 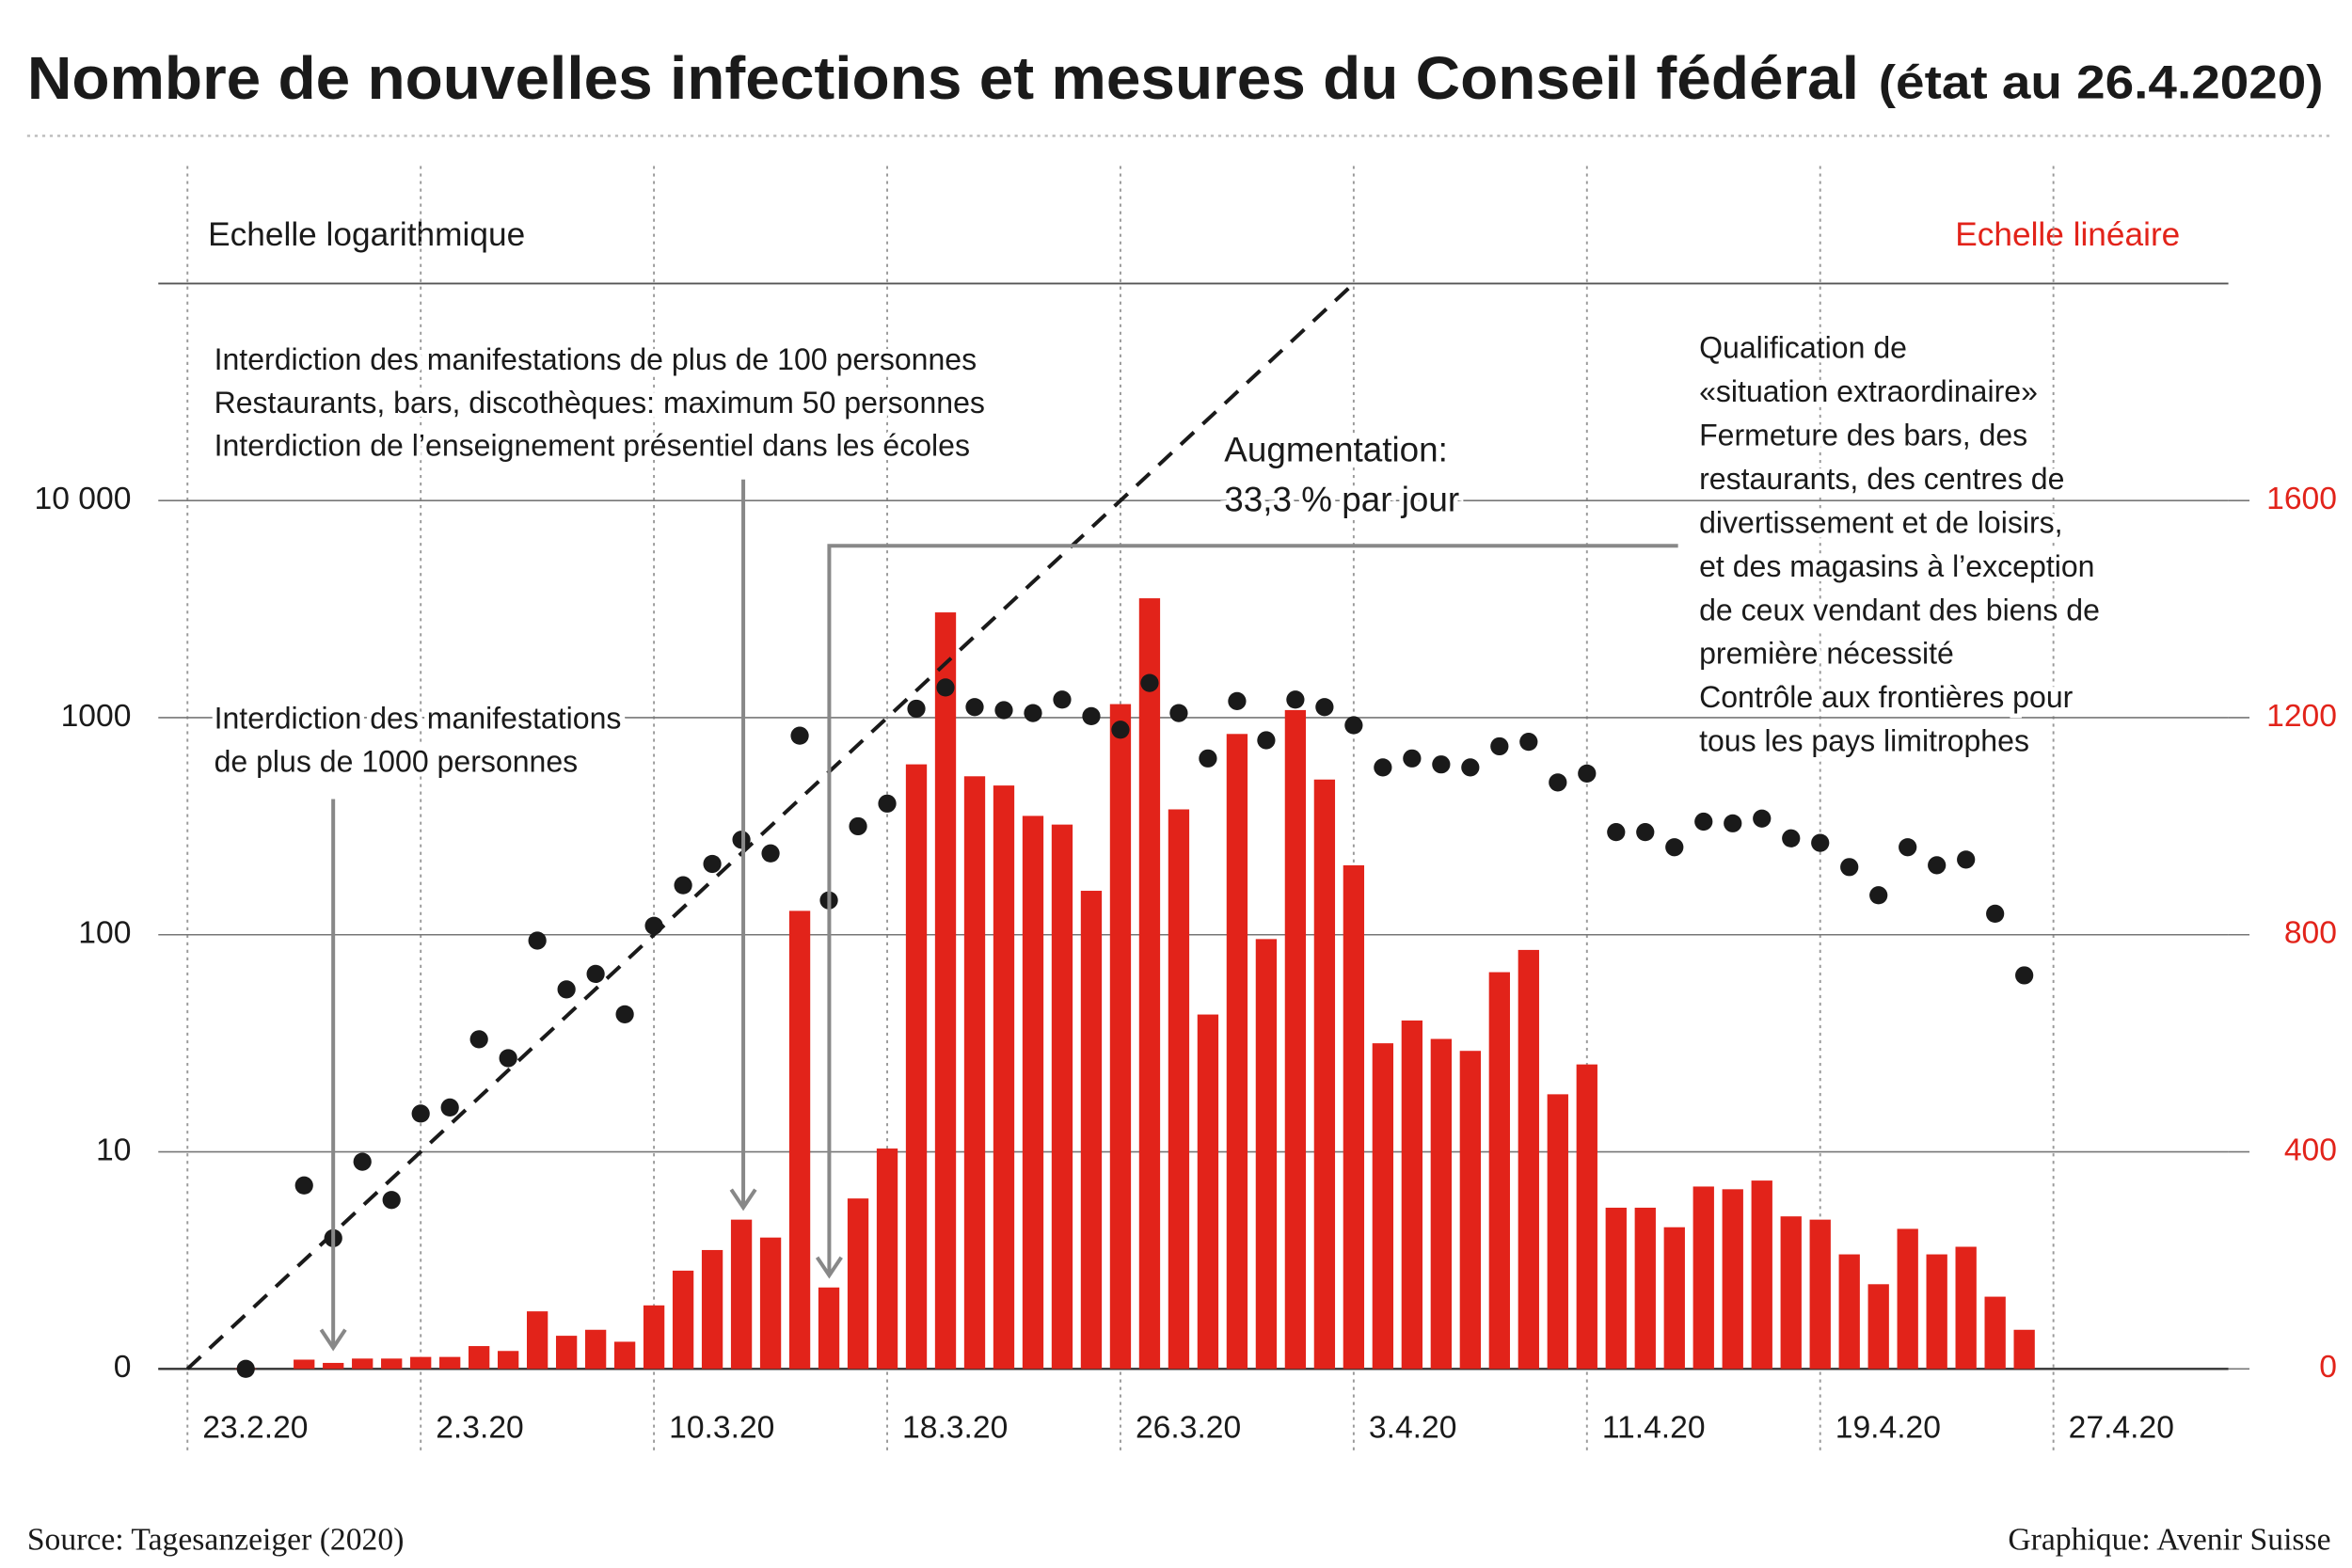 I want to click on x-tick-label: 19.4.20, so click(x=1888, y=1427).